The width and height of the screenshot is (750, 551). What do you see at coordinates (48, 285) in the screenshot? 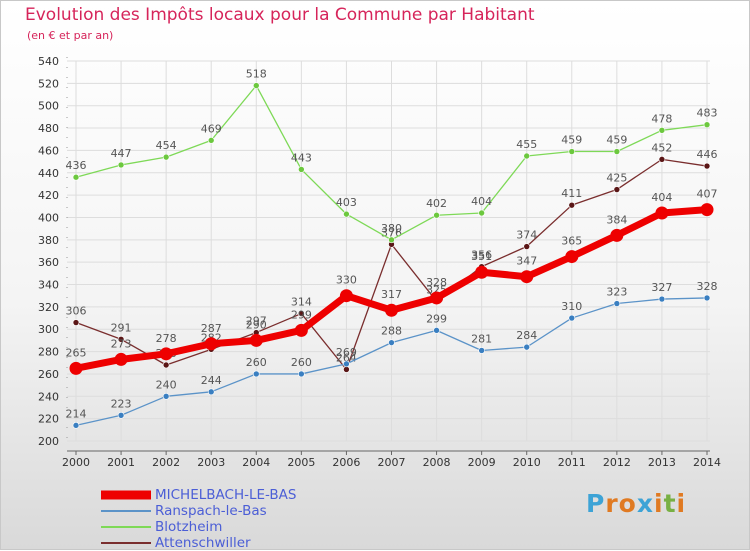
I see `y-tick-label: 340` at bounding box center [48, 285].